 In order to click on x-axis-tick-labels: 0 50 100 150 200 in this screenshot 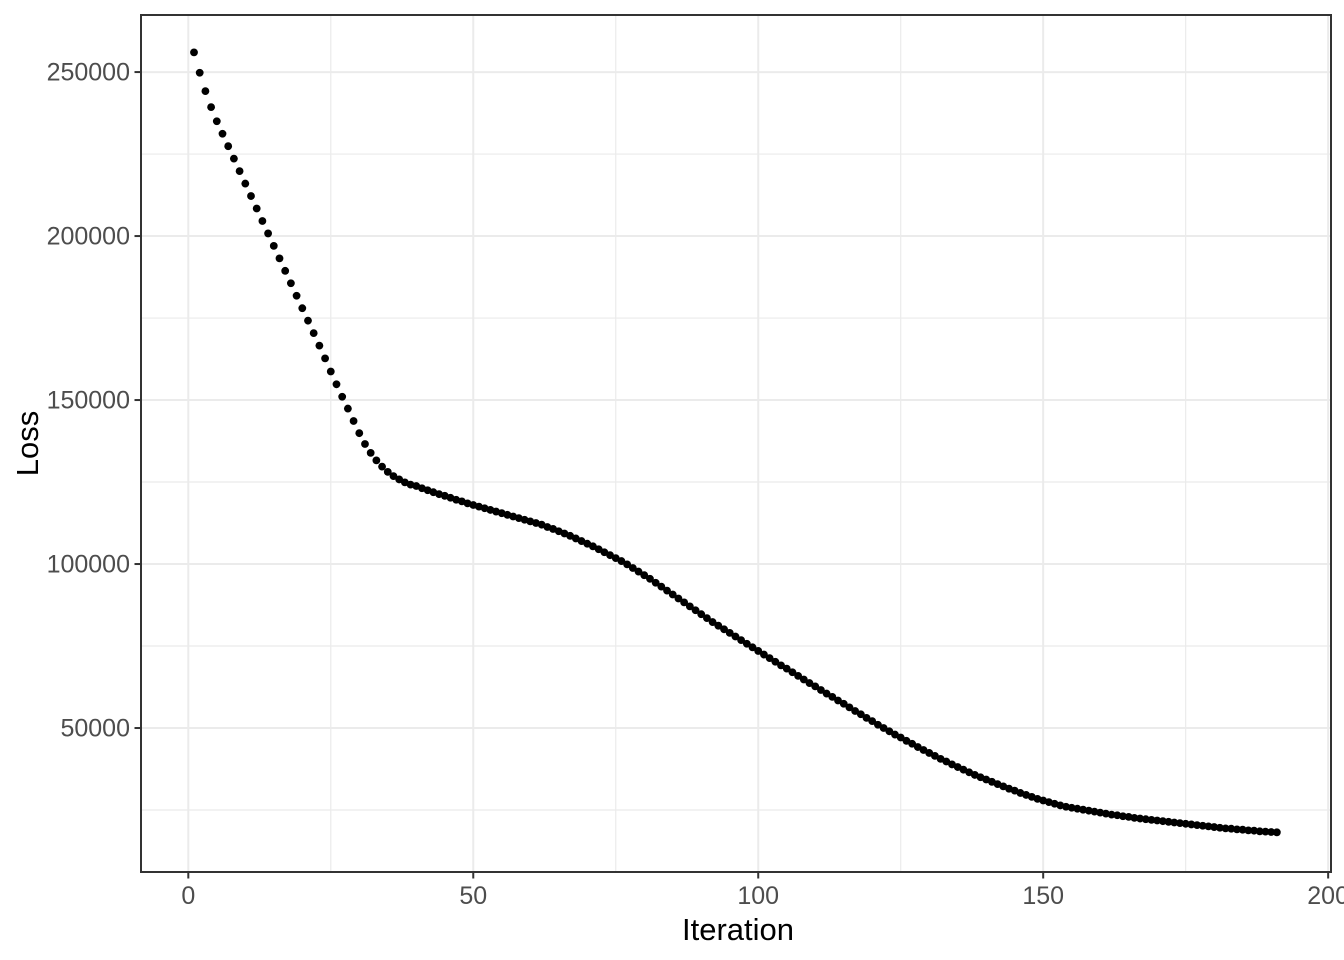, I will do `click(762, 896)`.